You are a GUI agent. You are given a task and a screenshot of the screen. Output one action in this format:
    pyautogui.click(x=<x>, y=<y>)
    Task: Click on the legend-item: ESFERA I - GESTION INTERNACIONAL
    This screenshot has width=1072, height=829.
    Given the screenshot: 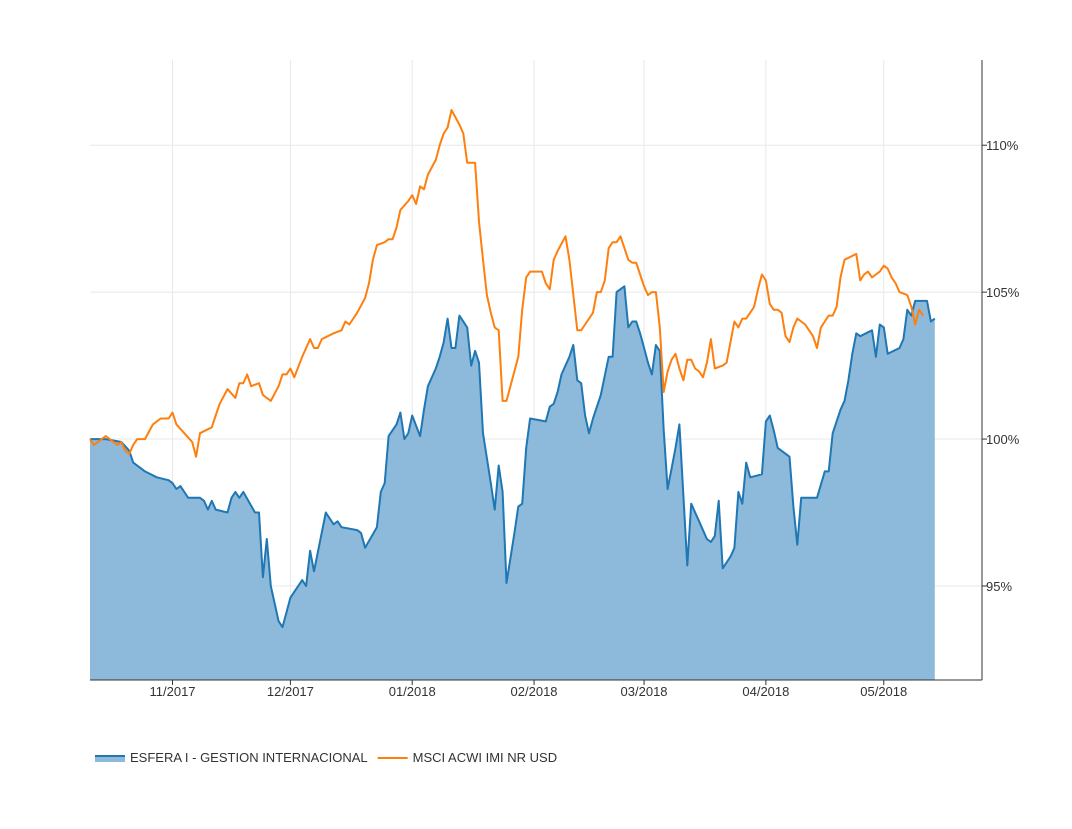 What is the action you would take?
    pyautogui.click(x=231, y=757)
    